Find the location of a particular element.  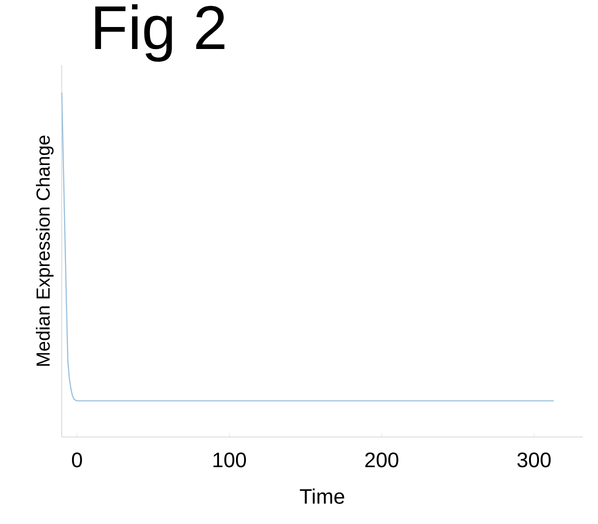

x-axis-title: Time is located at coordinates (322, 496).